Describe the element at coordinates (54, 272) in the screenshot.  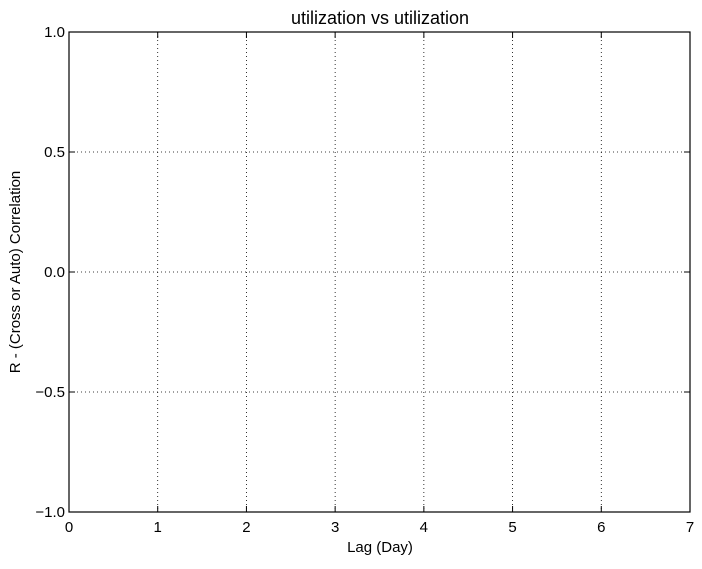
I see `y-tick-label: 0.0` at that location.